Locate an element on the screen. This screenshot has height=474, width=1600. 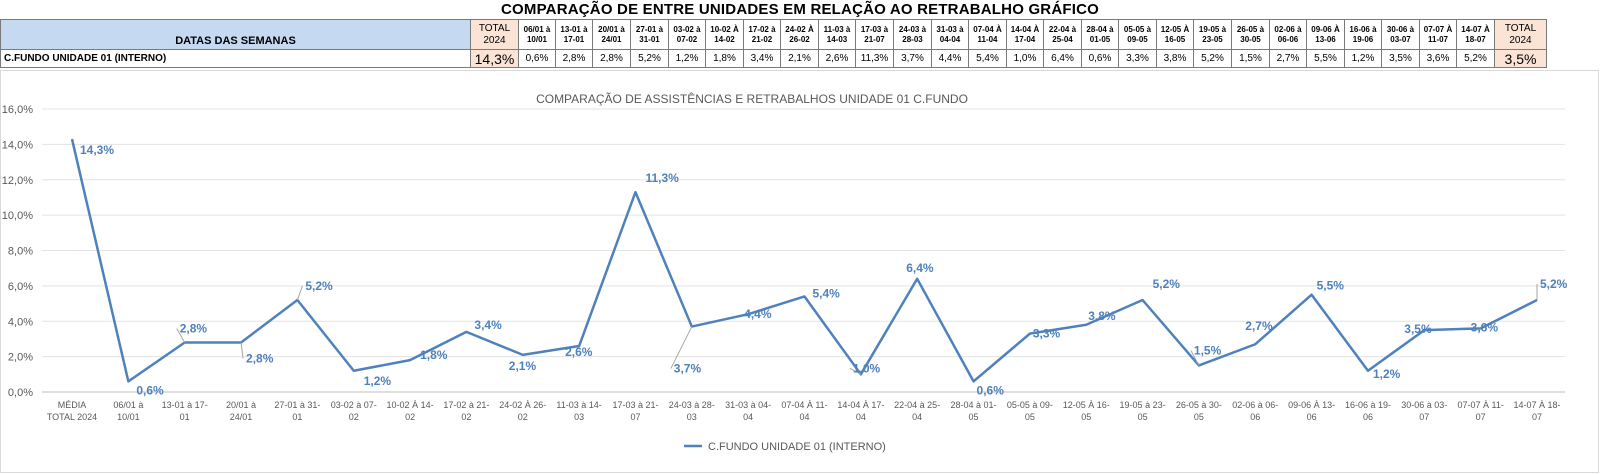
week-header-cell: 10-02 À 14-02 is located at coordinates (724, 34).